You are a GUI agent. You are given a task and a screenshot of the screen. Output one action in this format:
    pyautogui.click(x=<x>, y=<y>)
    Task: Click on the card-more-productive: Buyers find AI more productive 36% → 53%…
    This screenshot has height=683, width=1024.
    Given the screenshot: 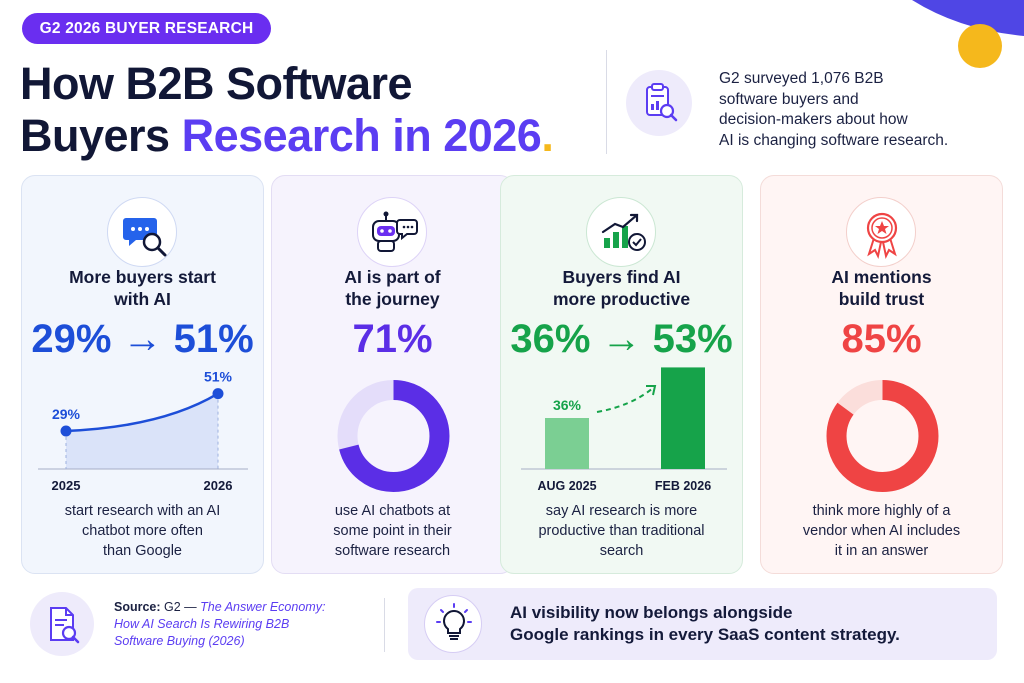 What is the action you would take?
    pyautogui.click(x=621, y=374)
    